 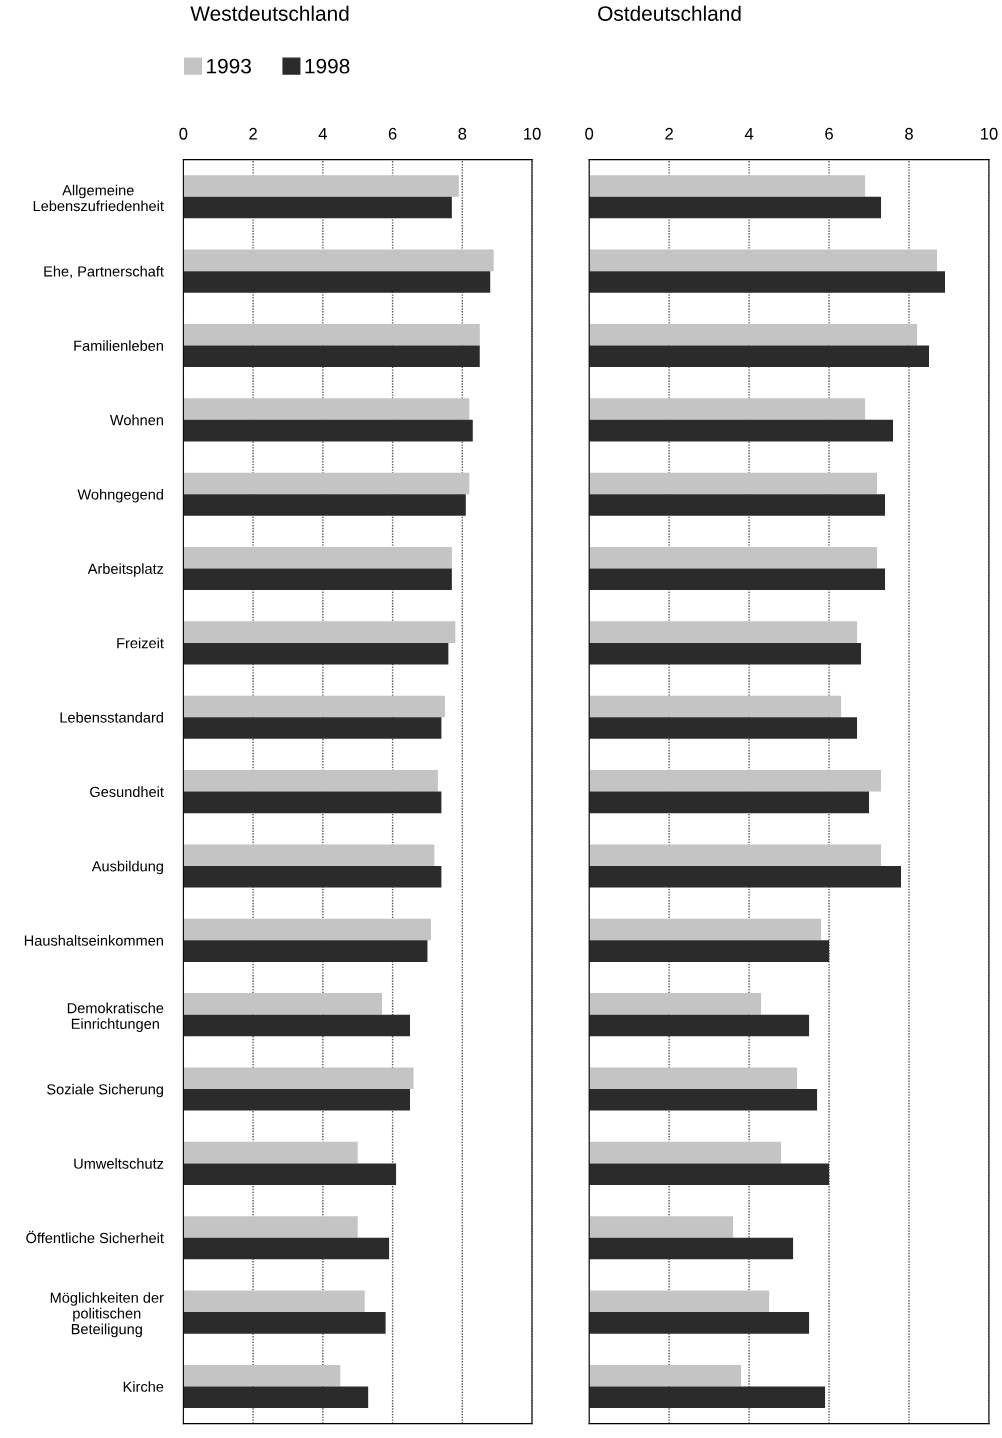 What do you see at coordinates (120, 495) in the screenshot?
I see `y-tick-label: Wohngegend` at bounding box center [120, 495].